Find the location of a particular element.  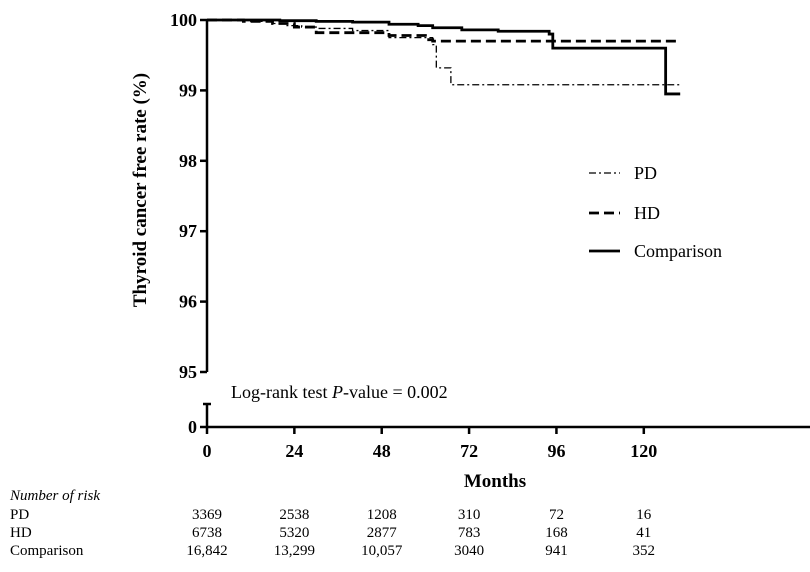

log-rank-annotation: Log-rank test P-value = 0.002 is located at coordinates (339, 392).